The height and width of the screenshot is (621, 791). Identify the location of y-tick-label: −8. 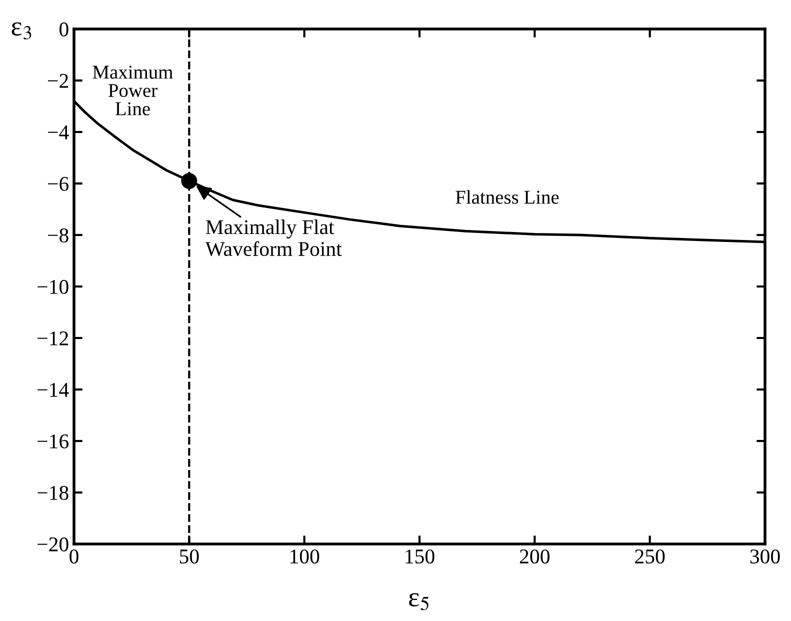
(58, 235).